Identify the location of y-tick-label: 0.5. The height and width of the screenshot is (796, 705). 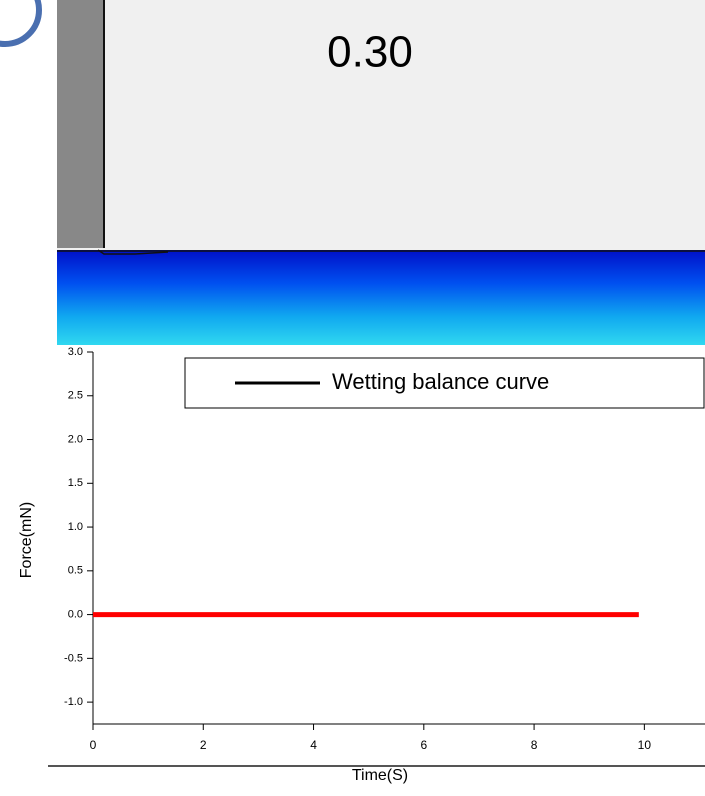
(75, 571).